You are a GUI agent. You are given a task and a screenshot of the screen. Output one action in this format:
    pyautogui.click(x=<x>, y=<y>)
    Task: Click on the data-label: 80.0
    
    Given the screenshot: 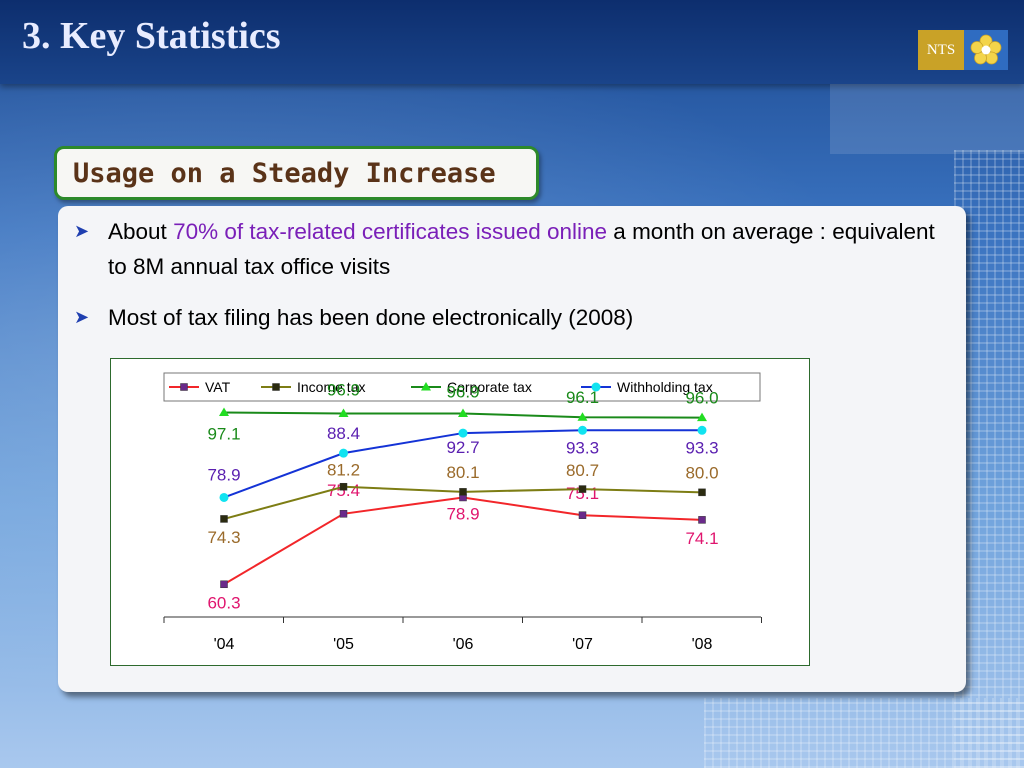 What is the action you would take?
    pyautogui.click(x=701, y=472)
    